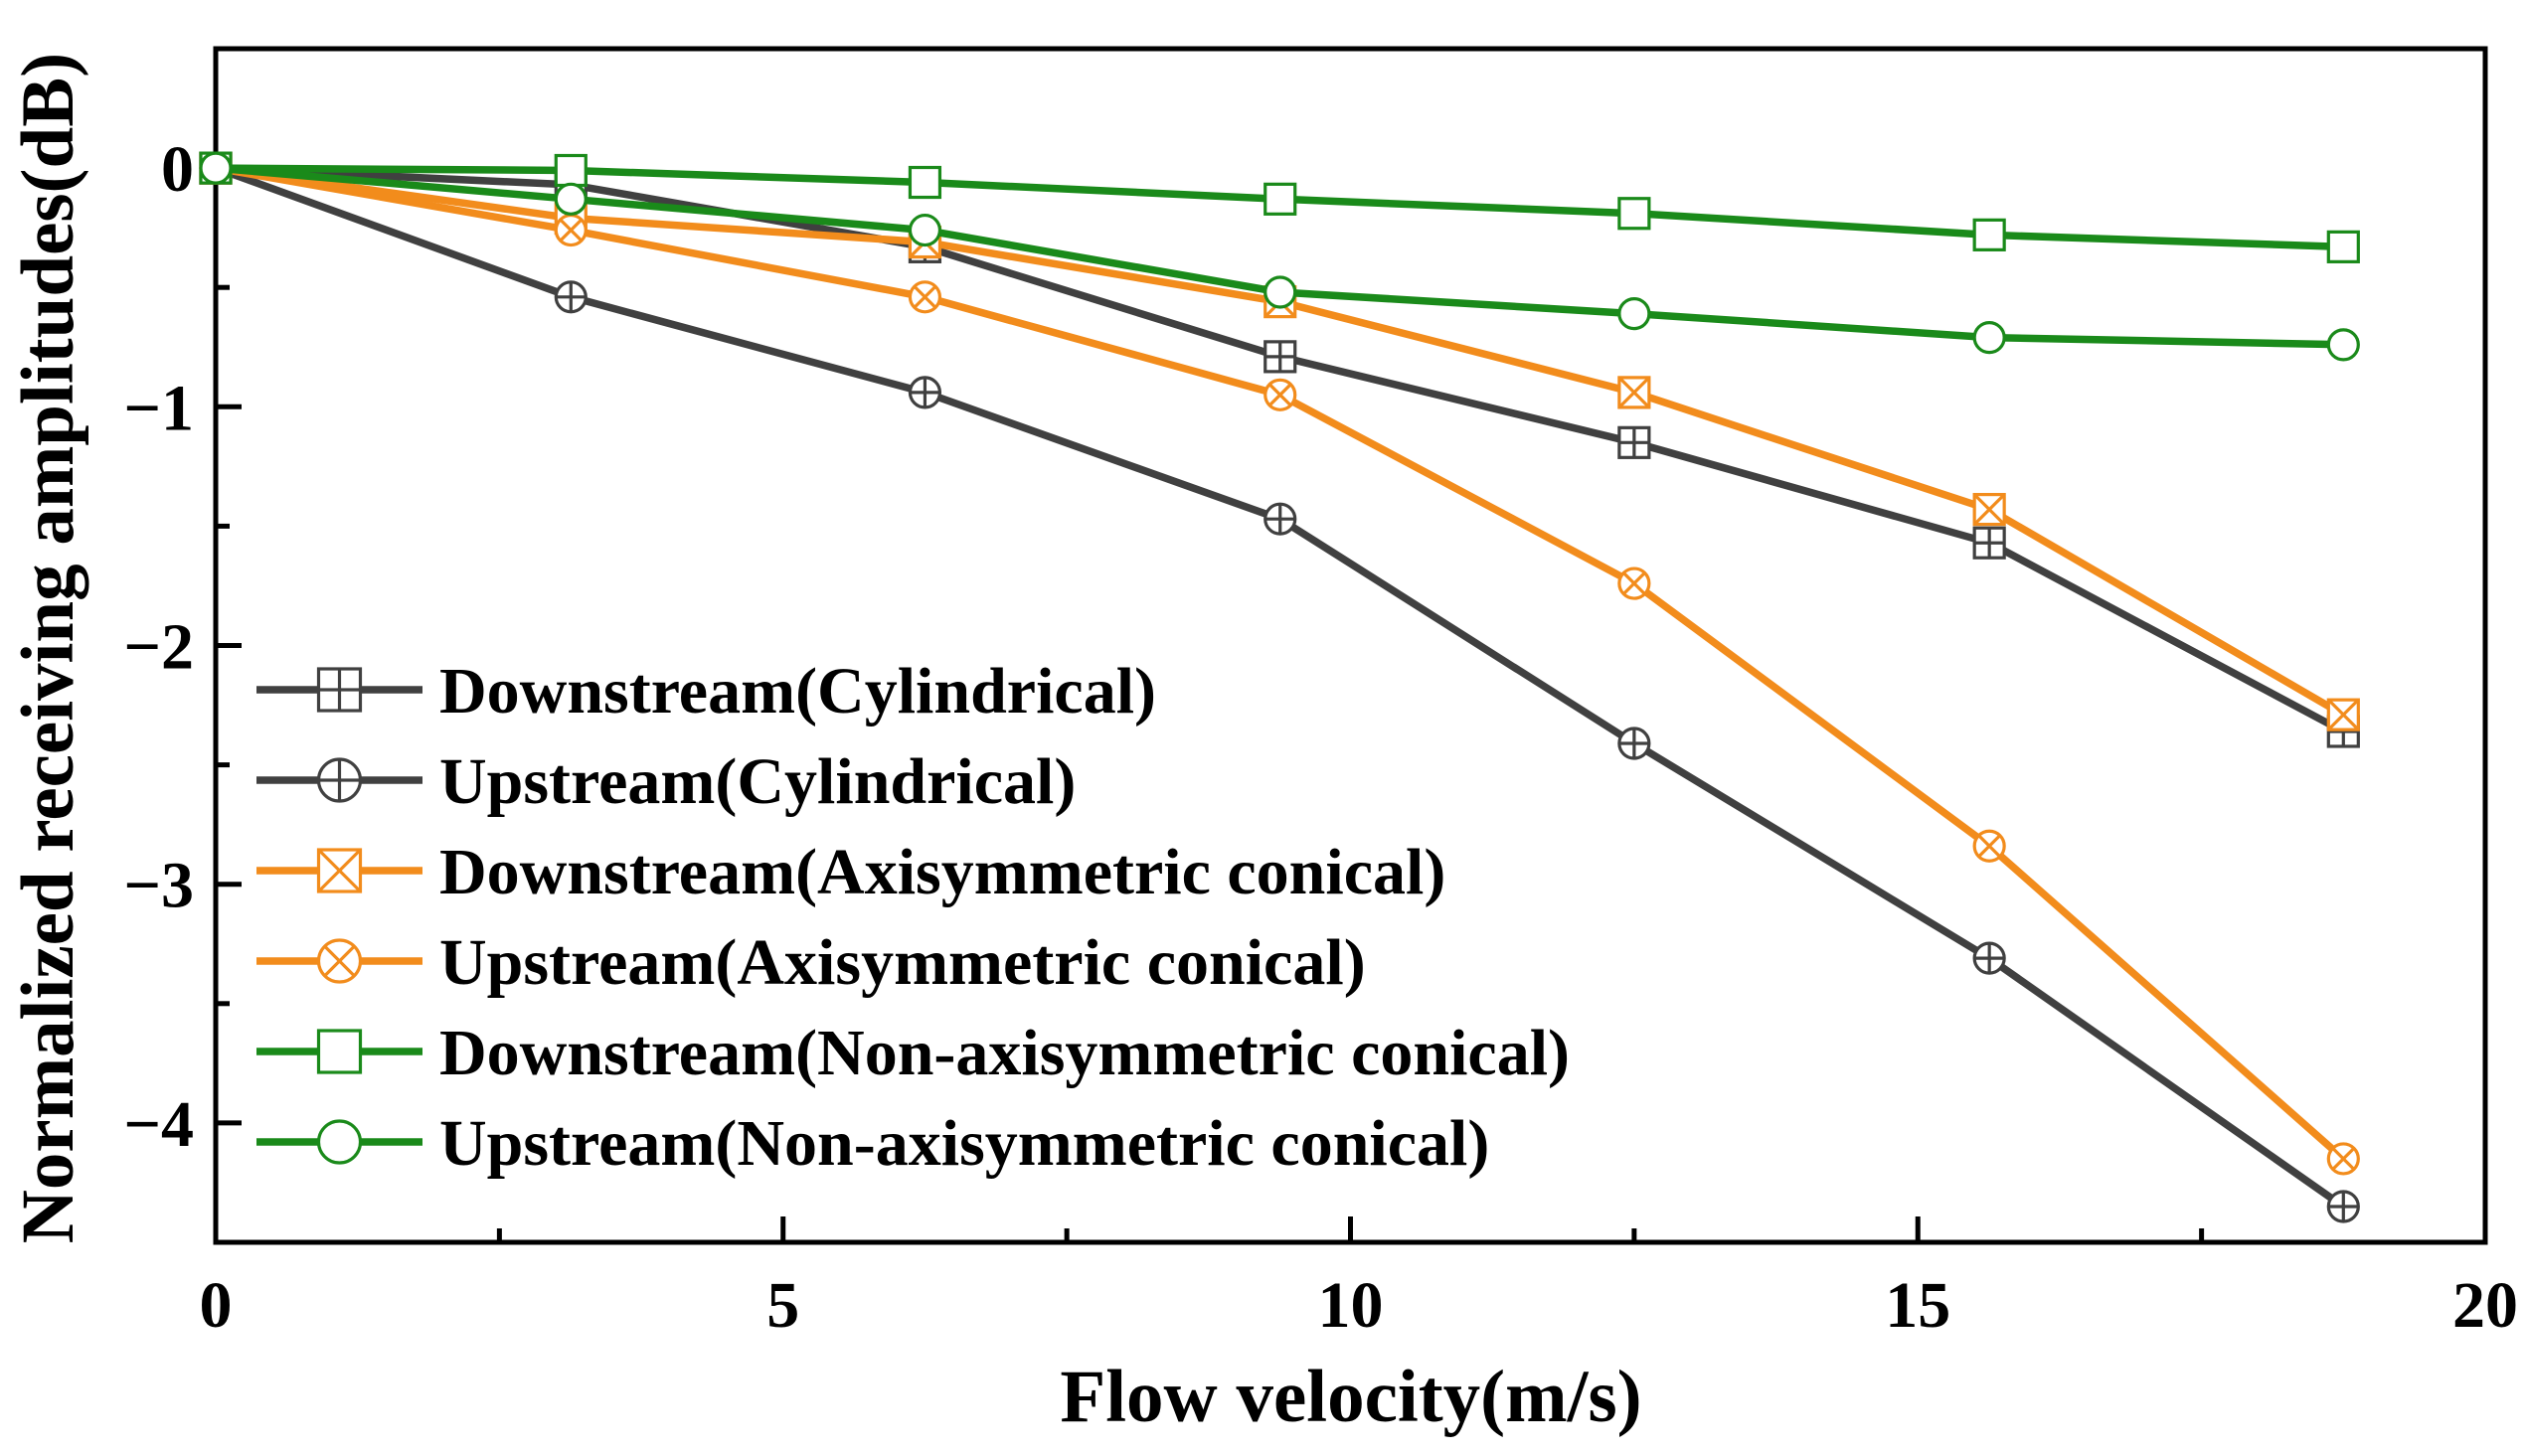 The height and width of the screenshot is (1456, 2526). I want to click on y-tick-label: 0, so click(177, 169).